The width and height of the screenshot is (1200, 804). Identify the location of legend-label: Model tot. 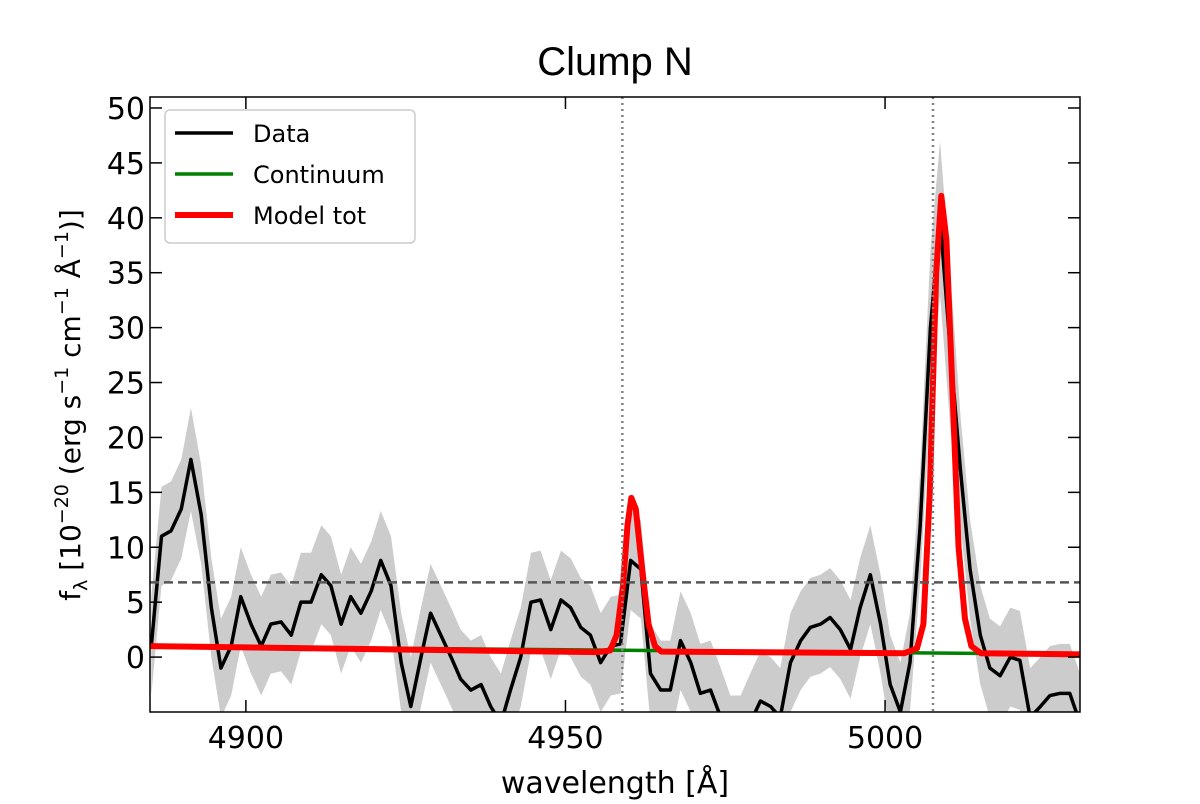
(309, 216).